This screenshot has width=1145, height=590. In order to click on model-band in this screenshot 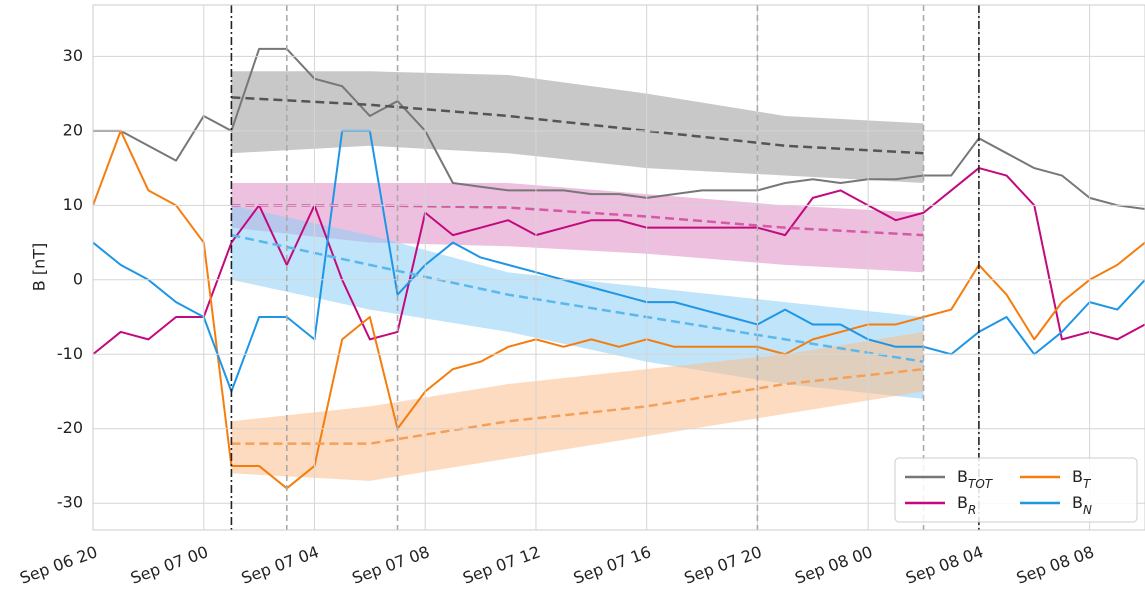, I will do `click(577, 127)`.